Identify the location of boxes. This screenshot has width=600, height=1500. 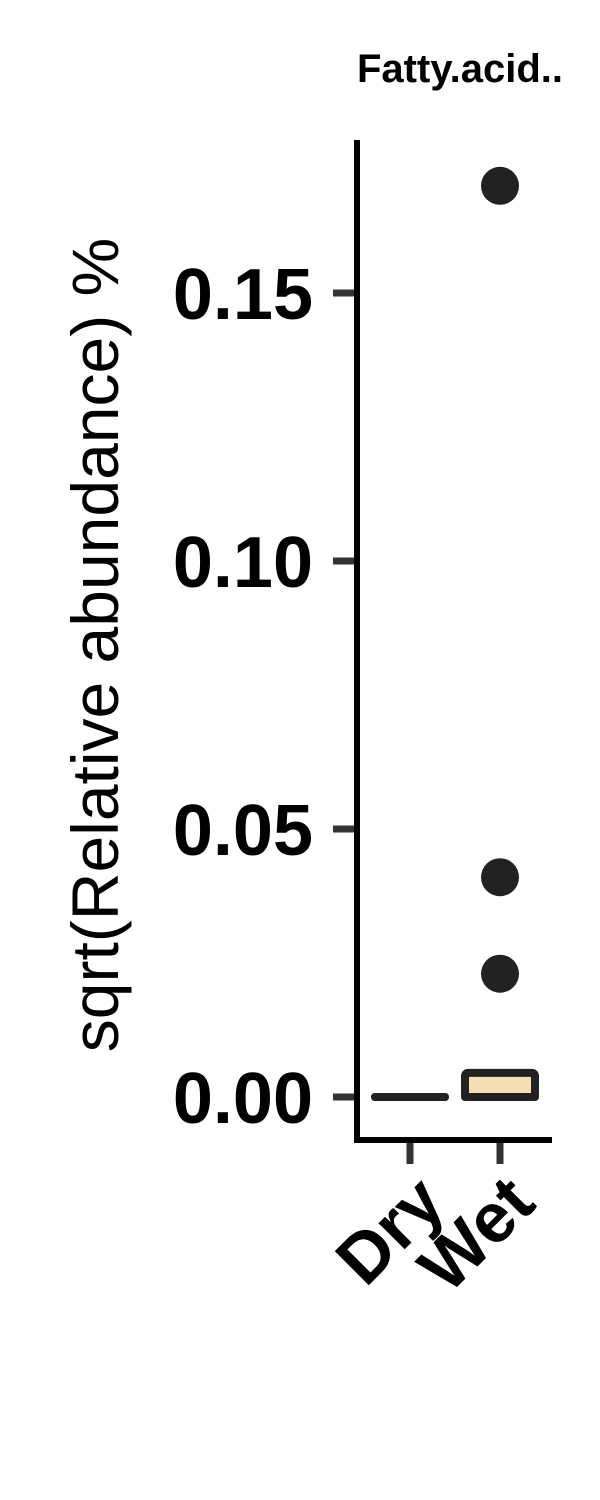
(455, 1085).